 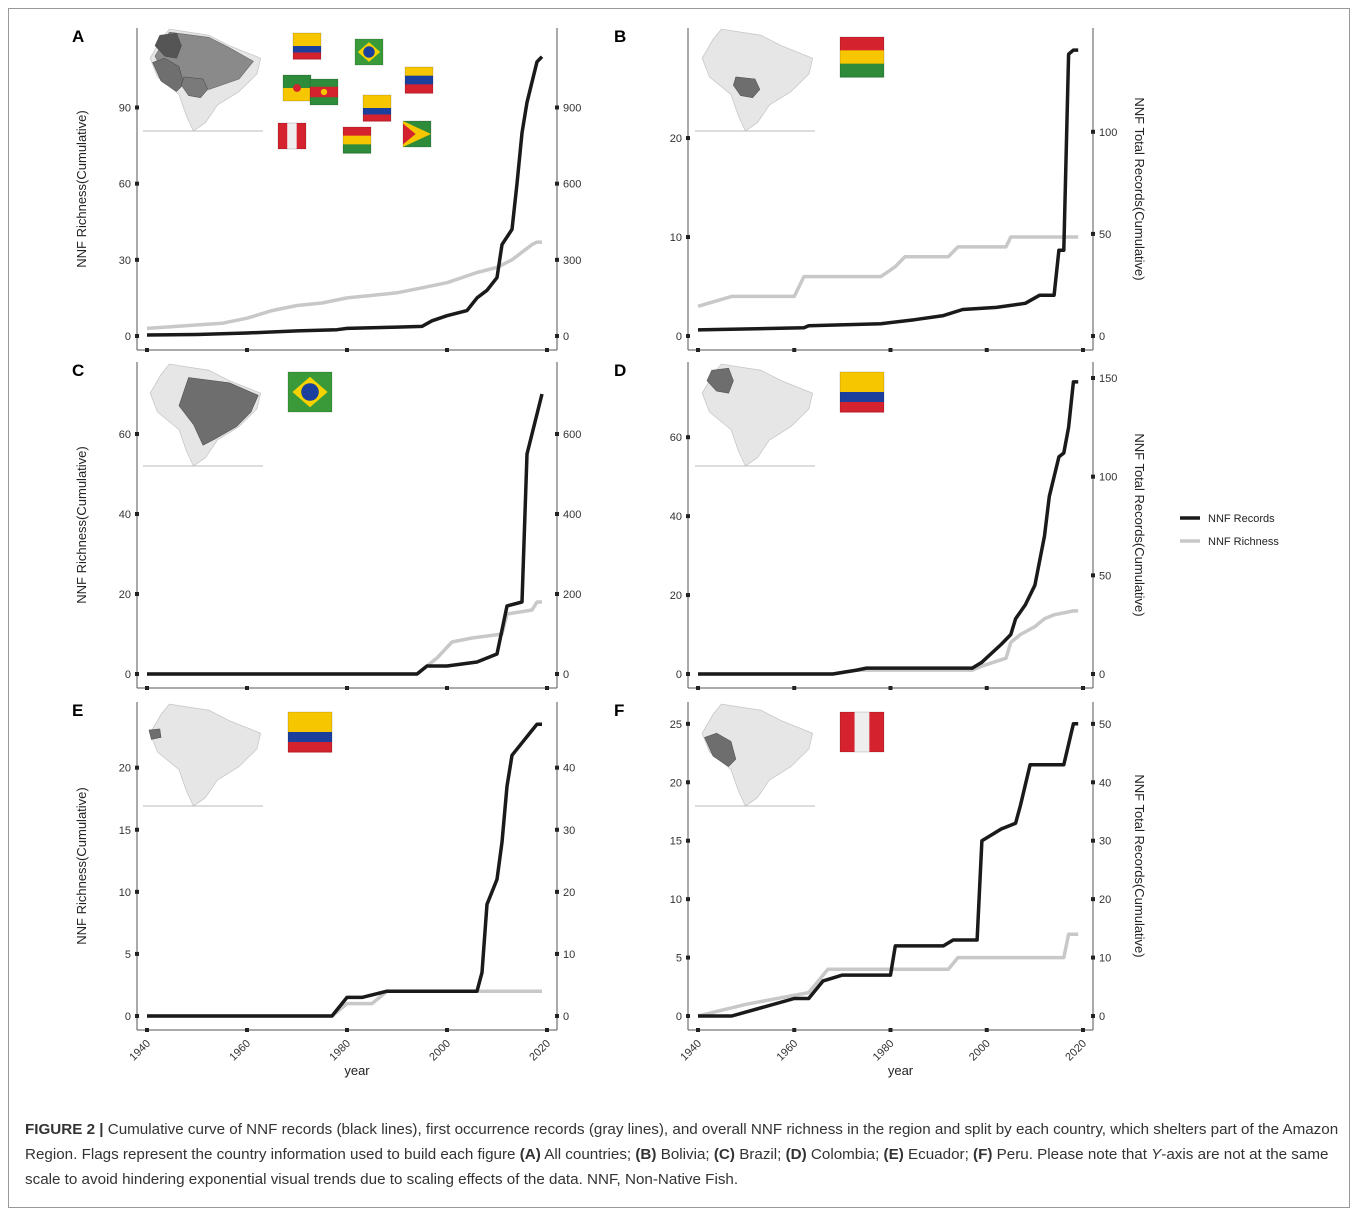 I want to click on fg-flag-bottom, so click(x=297, y=94).